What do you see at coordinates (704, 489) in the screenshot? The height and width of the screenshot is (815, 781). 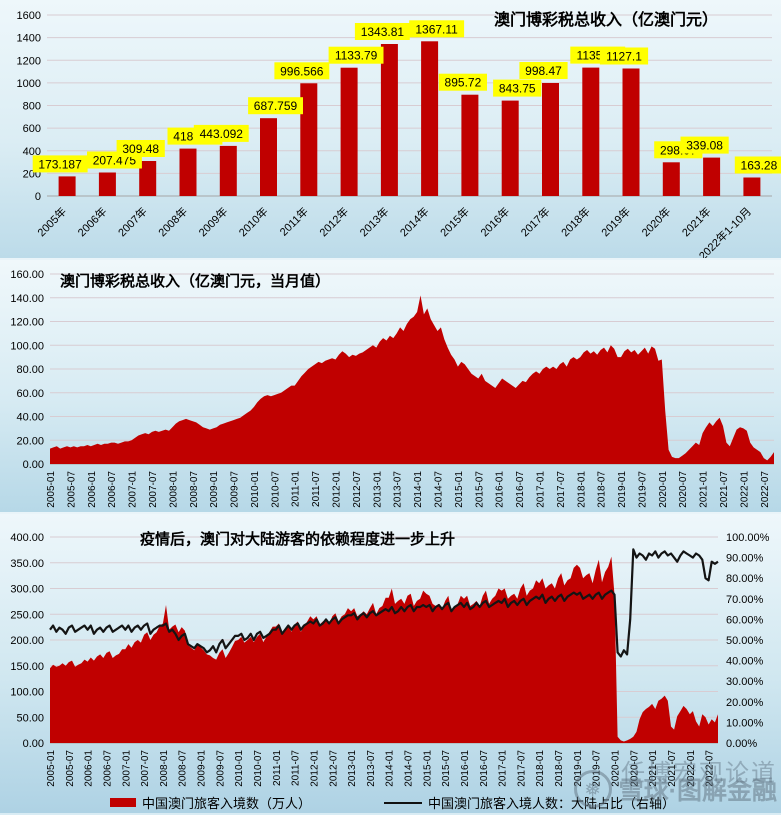 I see `x-axis-tick-label: 2021-01` at bounding box center [704, 489].